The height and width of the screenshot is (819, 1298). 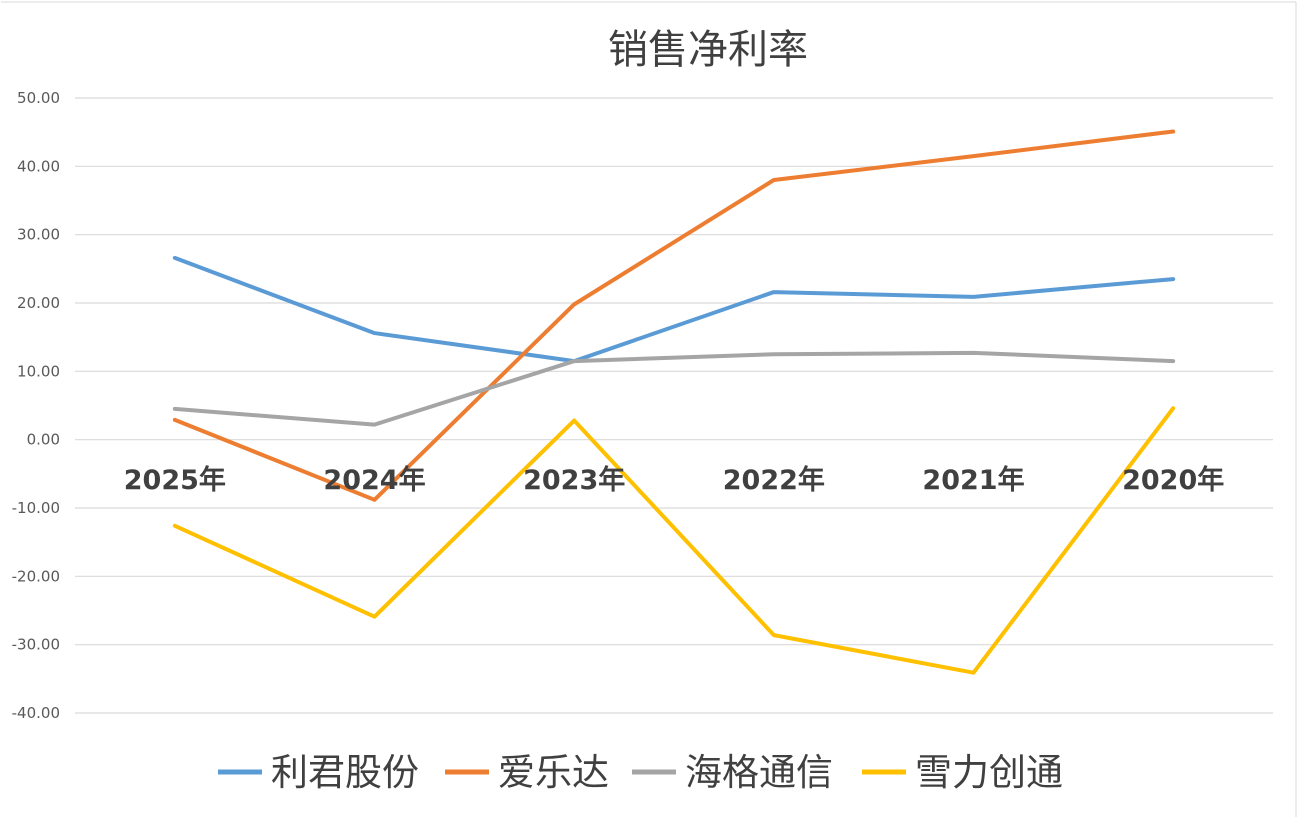 I want to click on y-tick-label: 20.00, so click(x=38, y=303).